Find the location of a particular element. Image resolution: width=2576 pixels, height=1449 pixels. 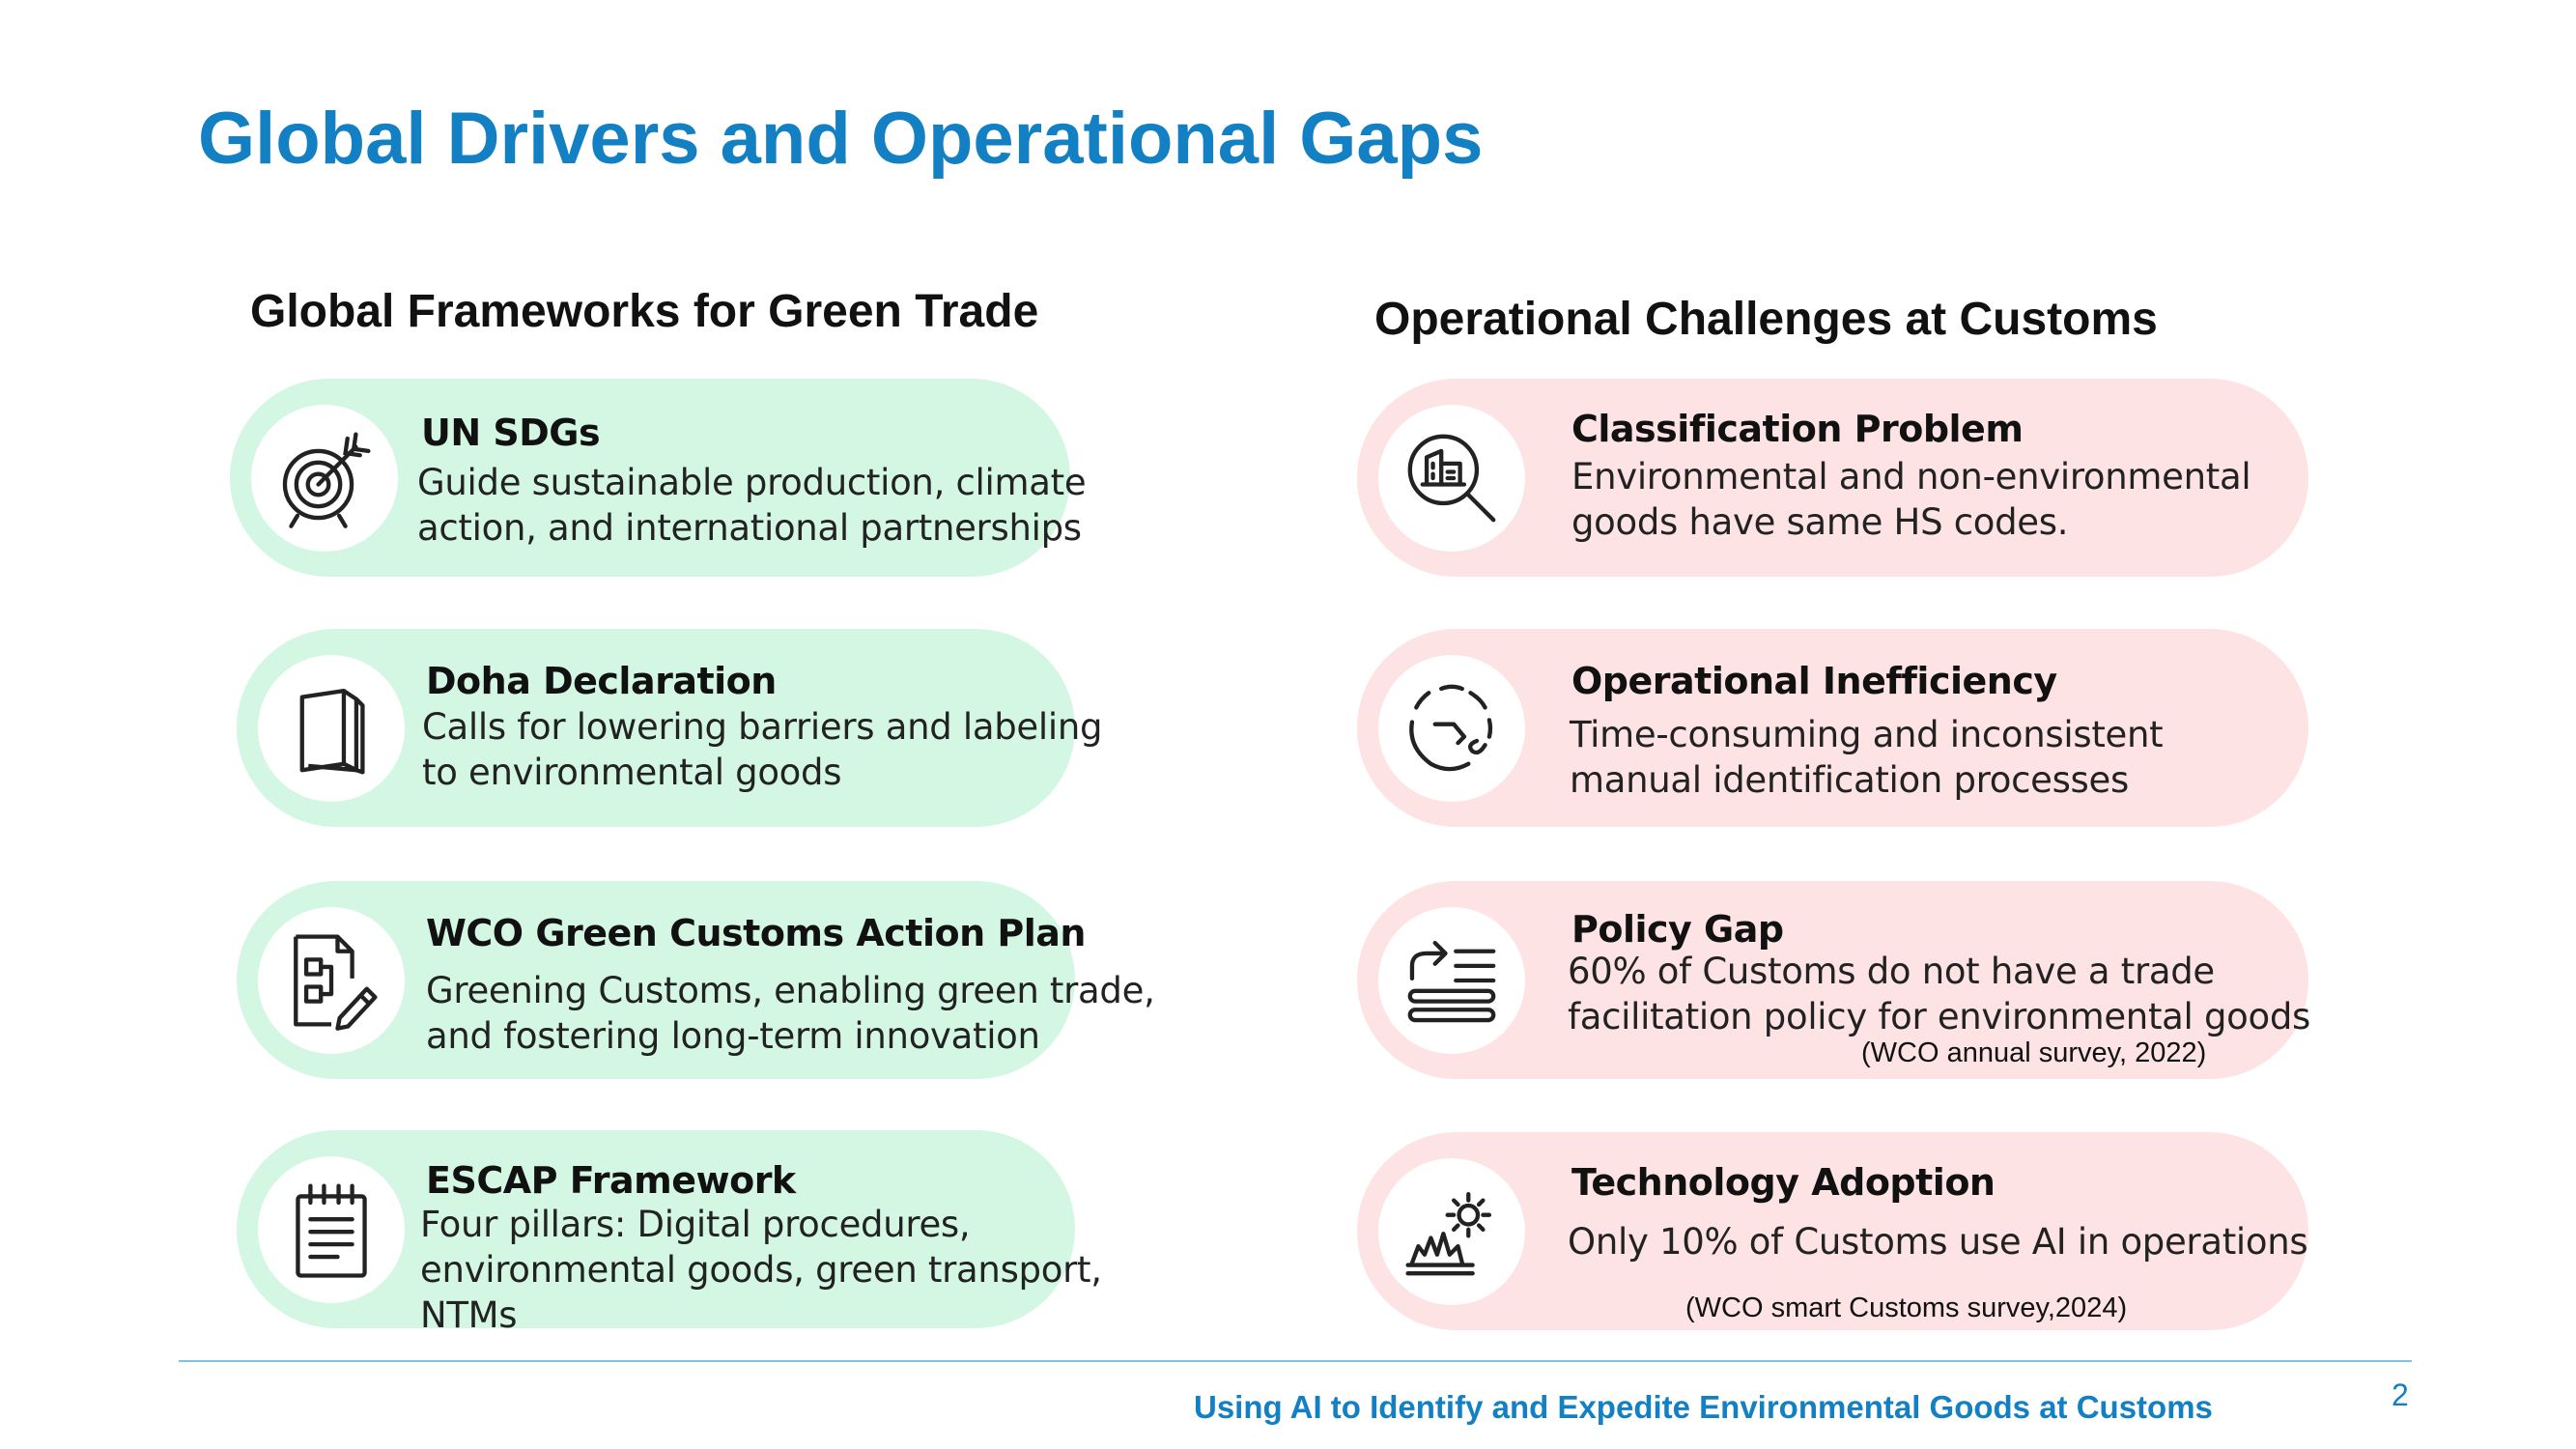

target-icon is located at coordinates (324, 478).